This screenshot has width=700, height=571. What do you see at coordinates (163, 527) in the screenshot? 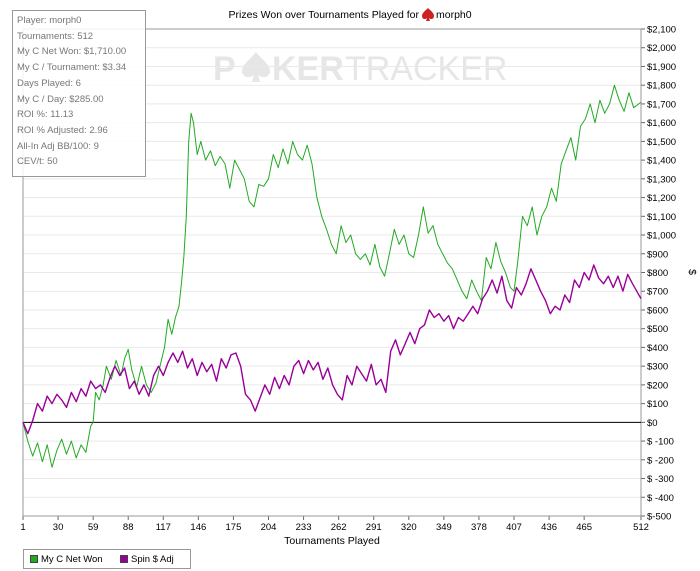
I see `x-tick-label: 117` at bounding box center [163, 527].